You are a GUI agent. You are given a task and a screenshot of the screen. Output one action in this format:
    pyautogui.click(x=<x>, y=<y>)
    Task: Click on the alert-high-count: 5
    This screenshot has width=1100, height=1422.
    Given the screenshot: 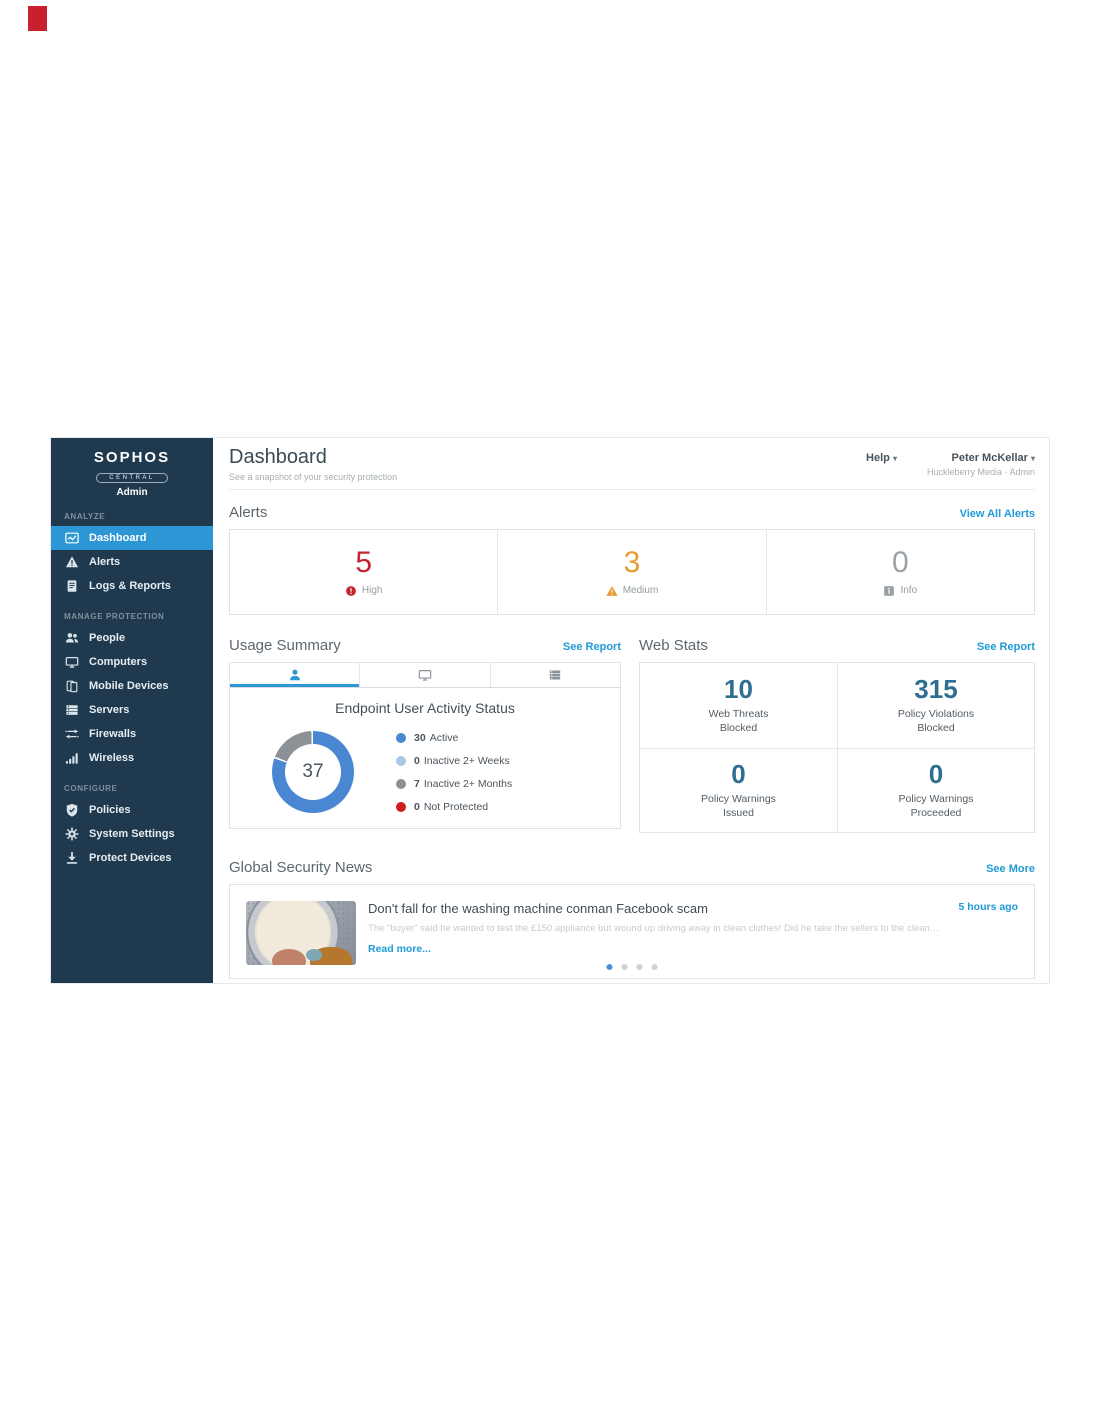 What is the action you would take?
    pyautogui.click(x=363, y=562)
    